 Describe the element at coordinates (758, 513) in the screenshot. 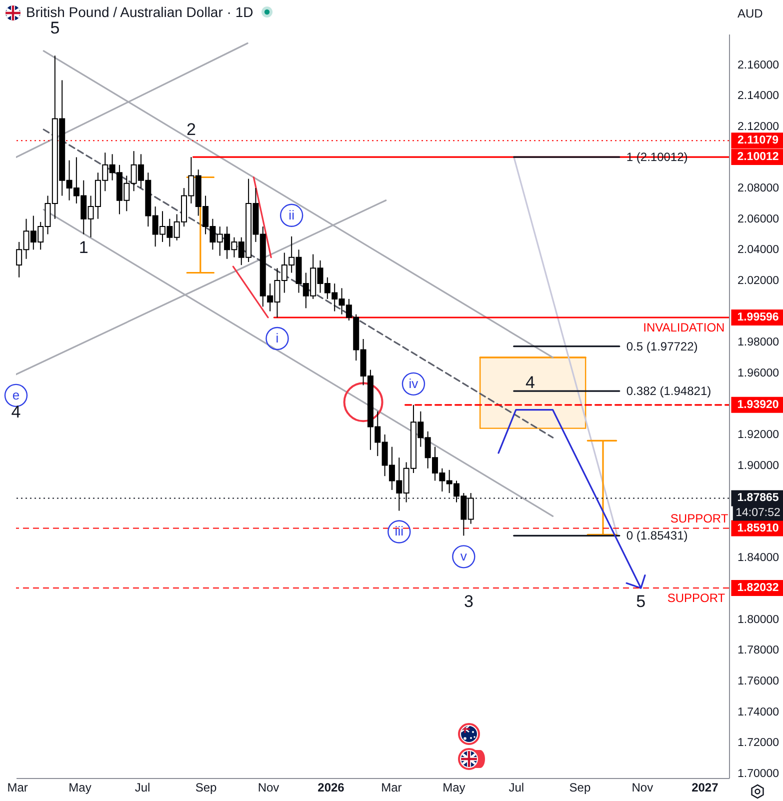

I see `text: 14:07:52` at that location.